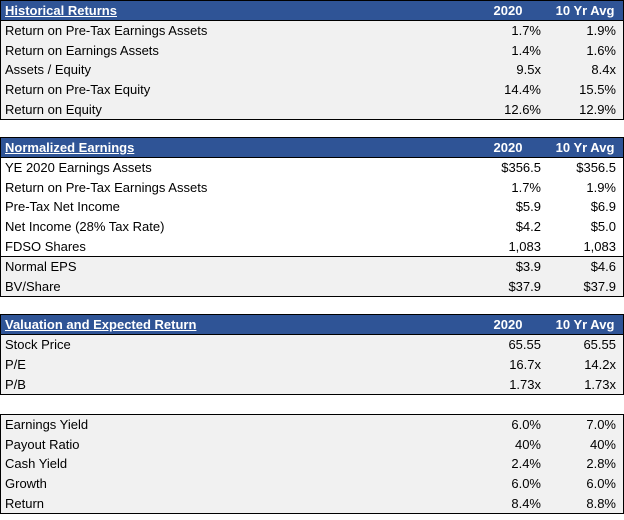 This screenshot has height=520, width=624. I want to click on value-10yr-avg: 1,083, so click(599, 246).